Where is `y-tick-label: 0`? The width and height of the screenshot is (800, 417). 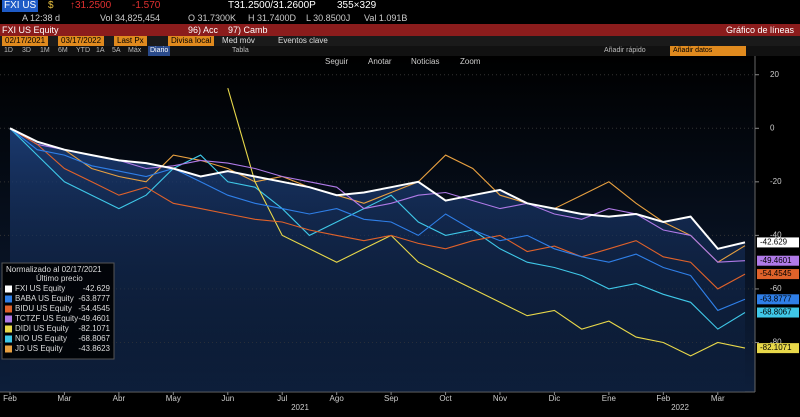 y-tick-label: 0 is located at coordinates (772, 127).